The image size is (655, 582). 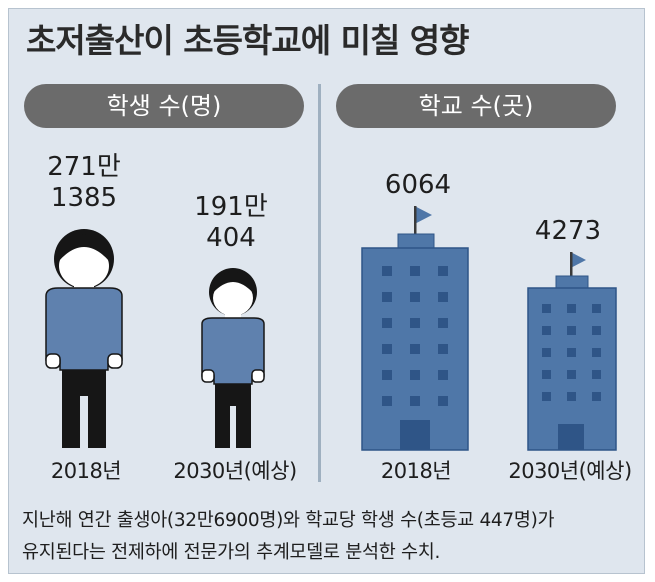 I want to click on schools-header: 학교 수(곳), so click(x=476, y=106).